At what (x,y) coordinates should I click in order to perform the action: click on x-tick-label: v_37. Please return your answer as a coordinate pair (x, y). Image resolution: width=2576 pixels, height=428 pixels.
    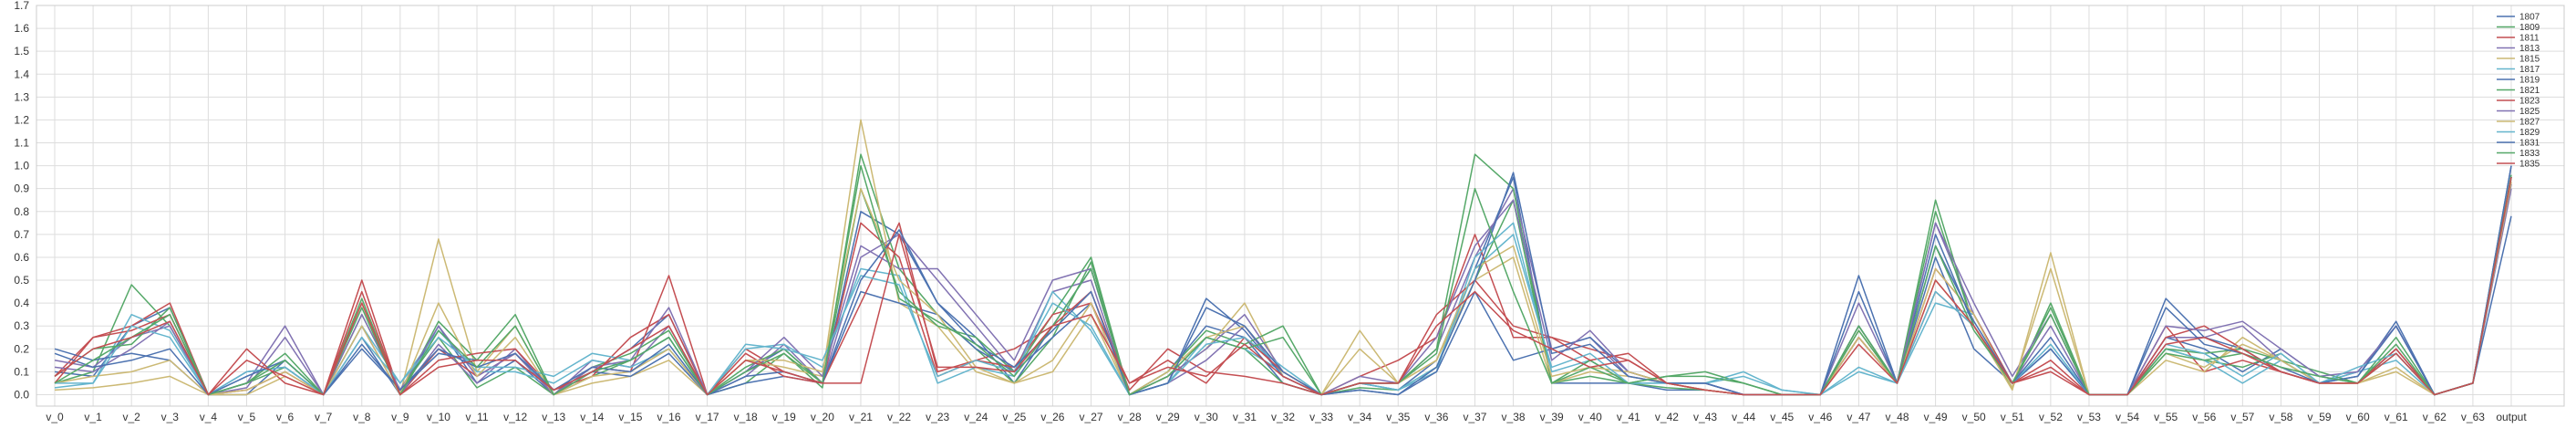
    Looking at the image, I should click on (1474, 417).